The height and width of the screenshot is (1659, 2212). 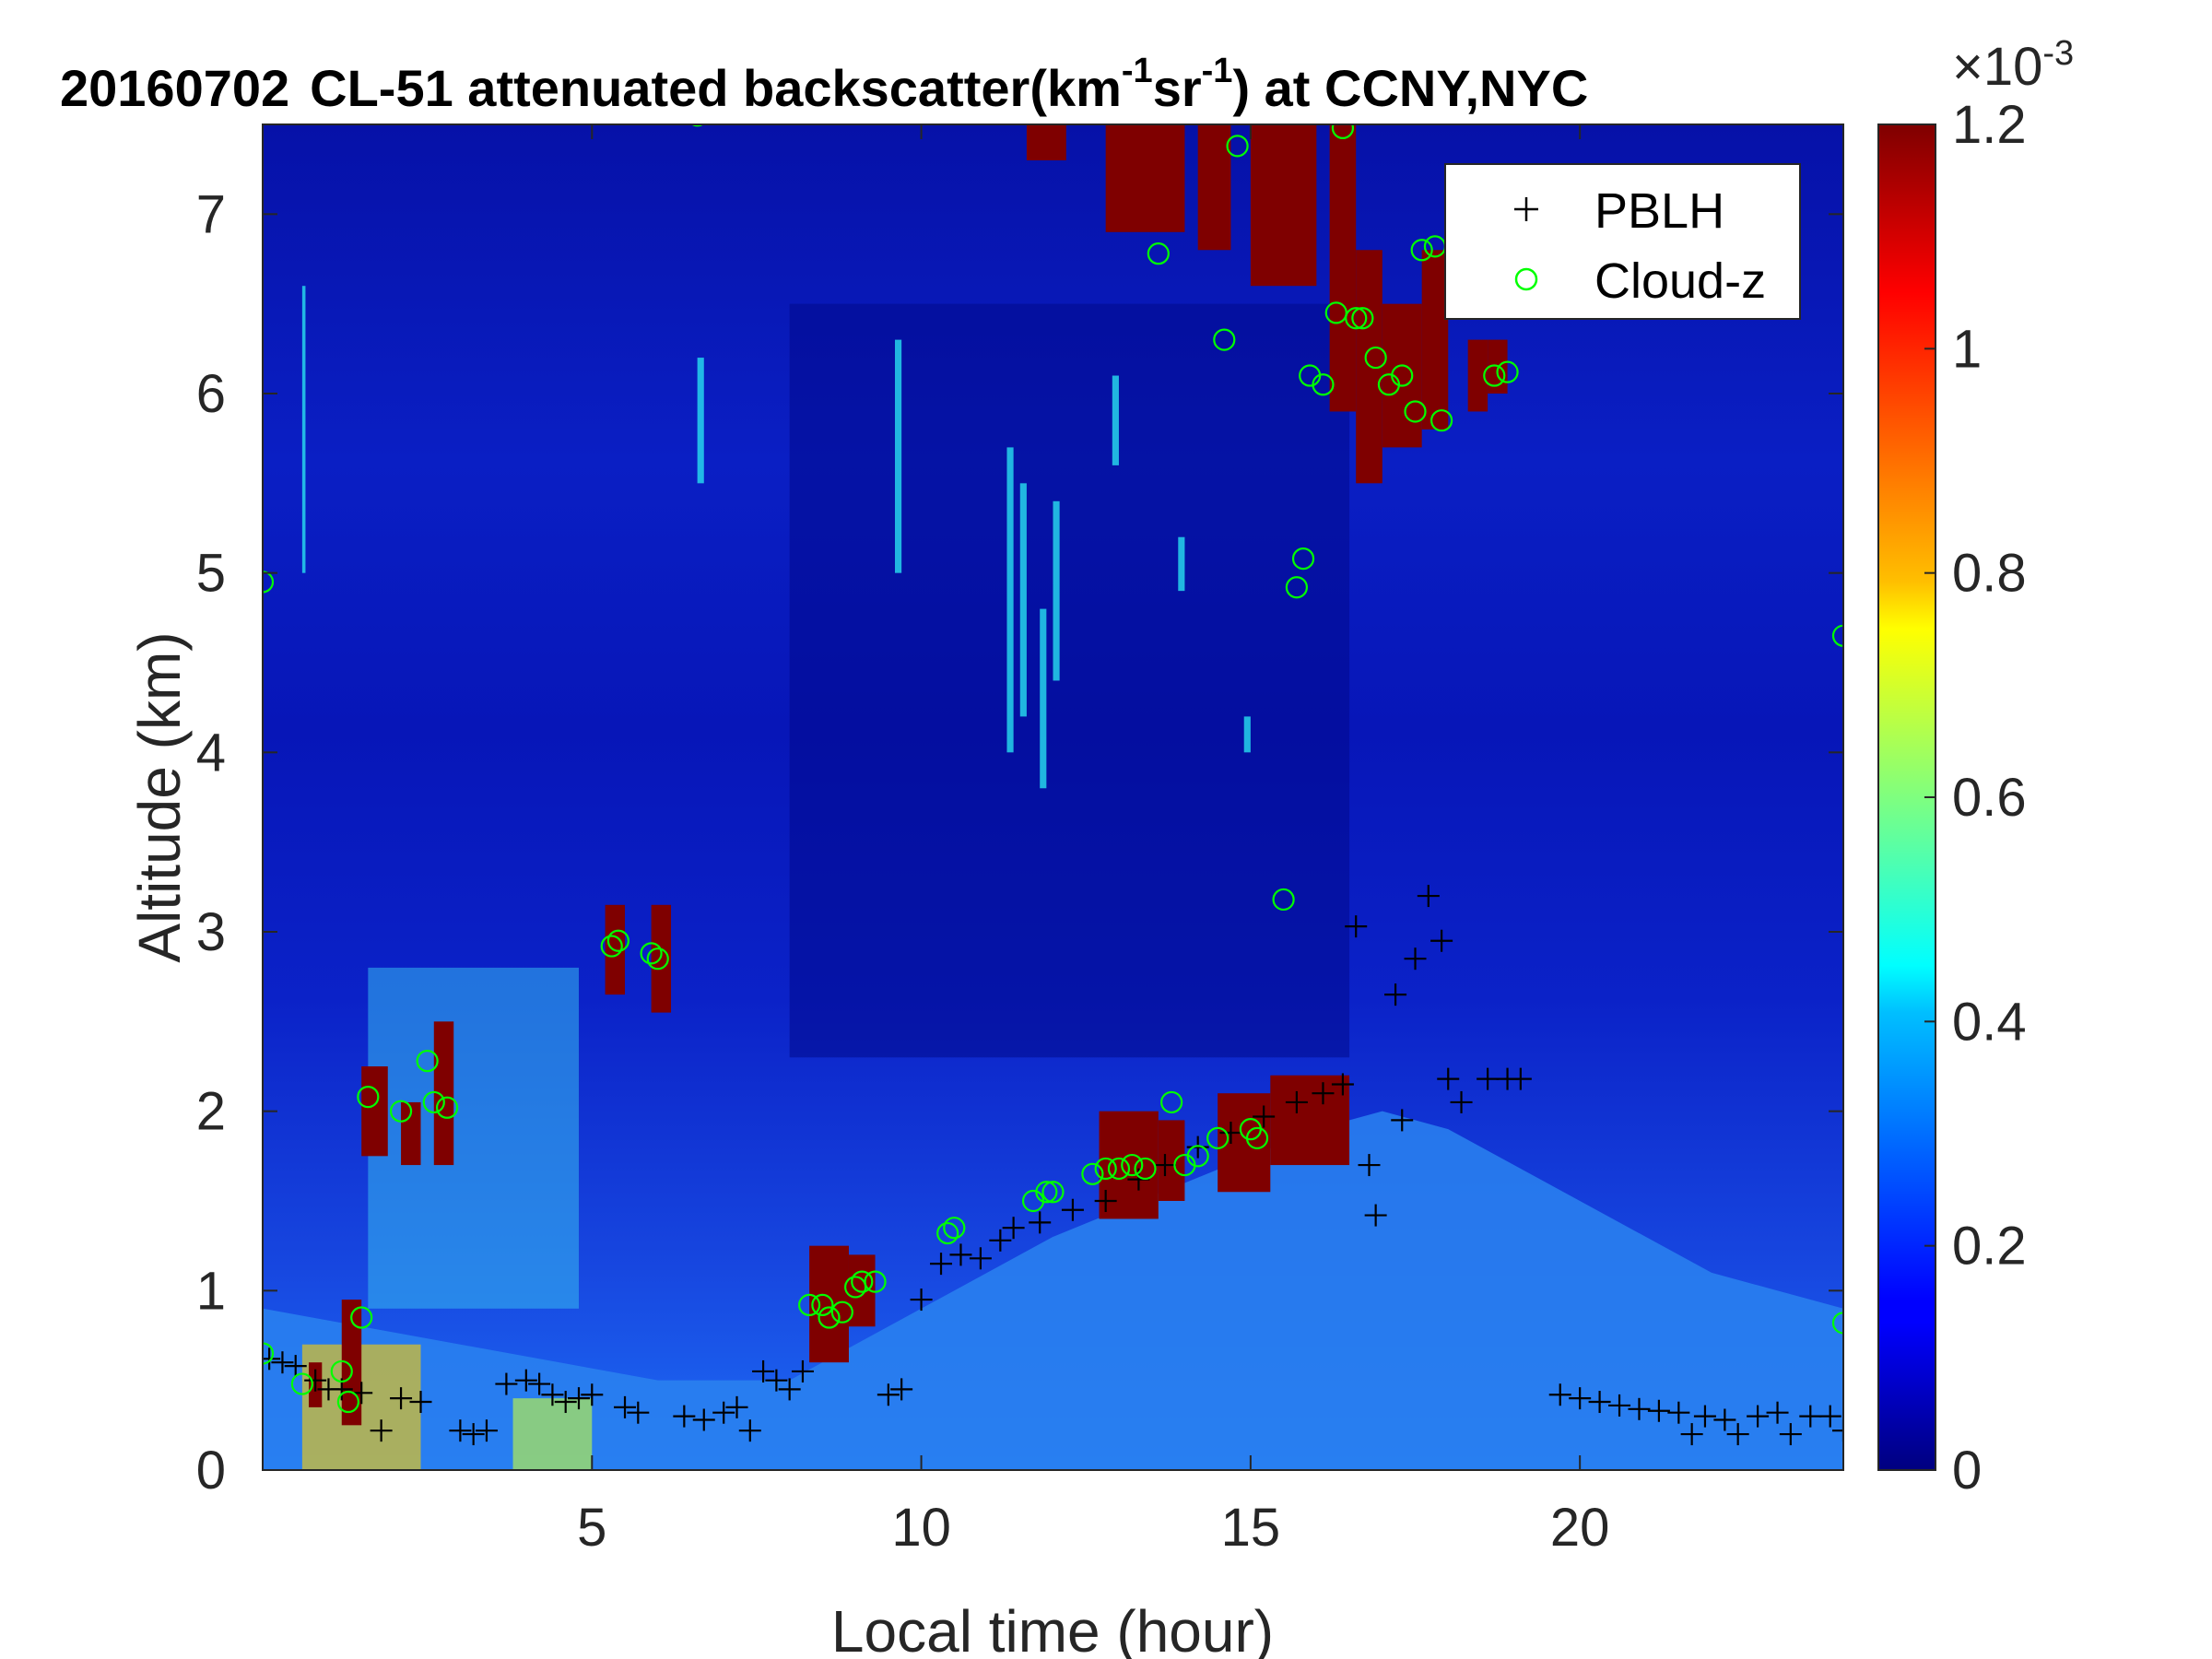 I want to click on title-sup-1: -1, so click(x=1137, y=71).